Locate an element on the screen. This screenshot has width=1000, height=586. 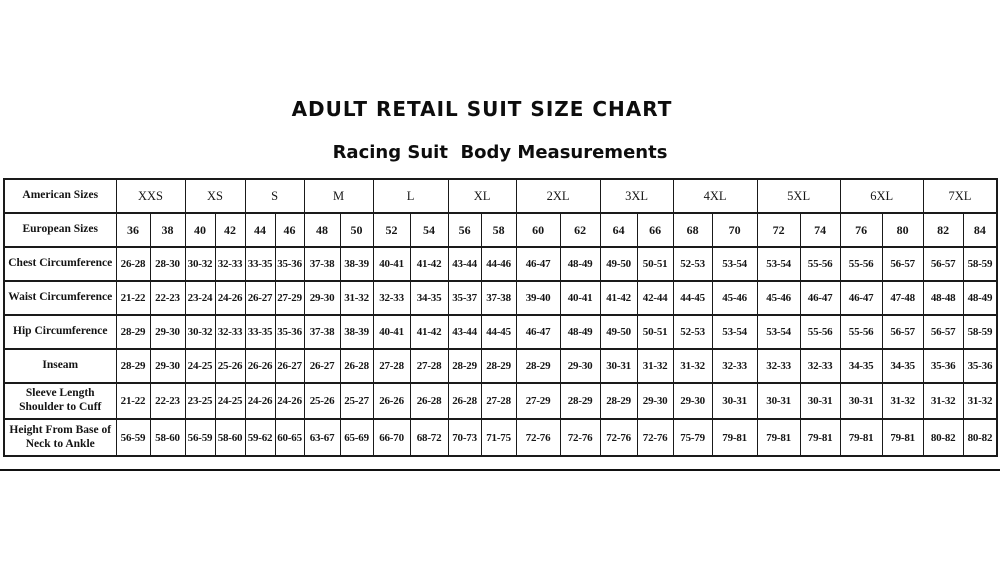
measurement-cell: 75-79 is located at coordinates (692, 437).